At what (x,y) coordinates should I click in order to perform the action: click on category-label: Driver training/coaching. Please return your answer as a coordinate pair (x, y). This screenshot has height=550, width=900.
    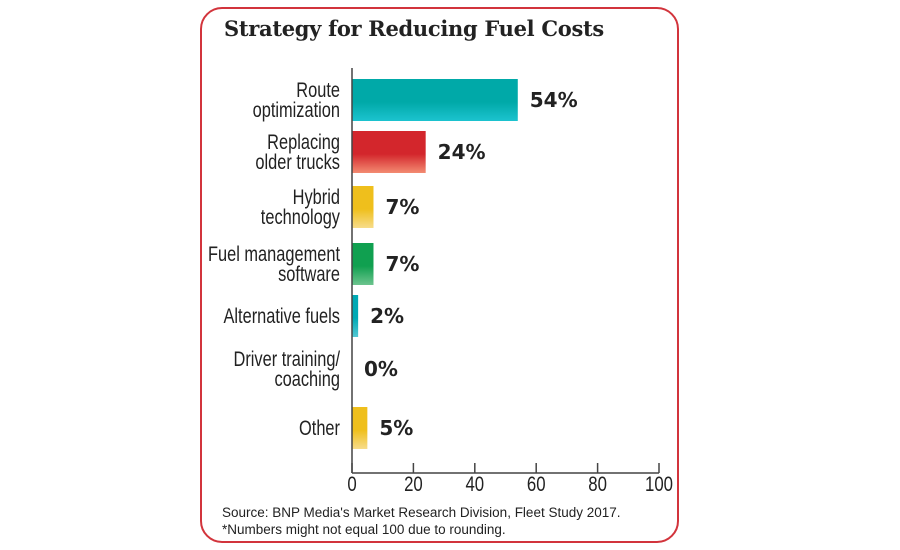
    Looking at the image, I should click on (287, 368).